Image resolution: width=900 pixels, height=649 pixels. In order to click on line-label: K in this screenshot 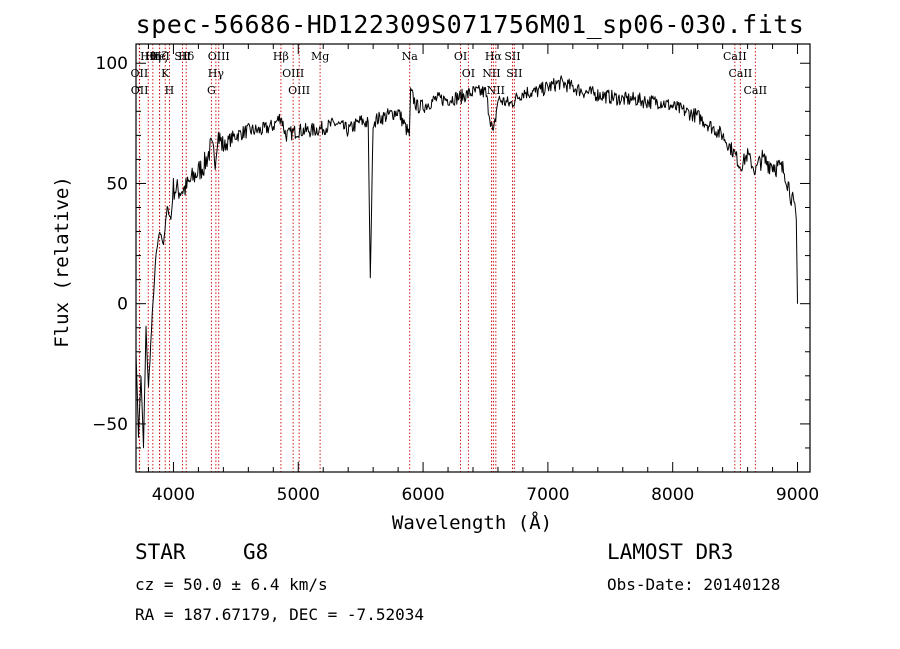, I will do `click(165, 73)`.